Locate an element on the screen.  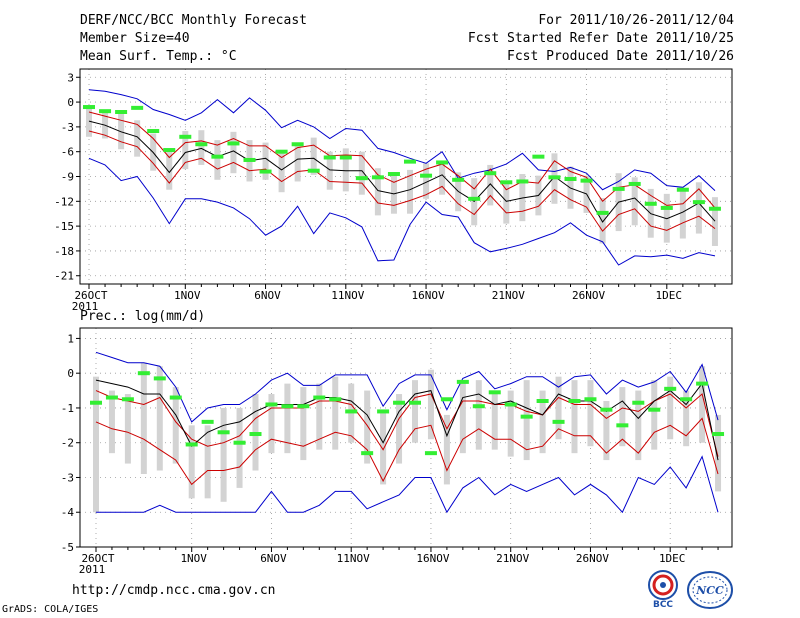
temp-min-line is located at coordinates (402, 211).